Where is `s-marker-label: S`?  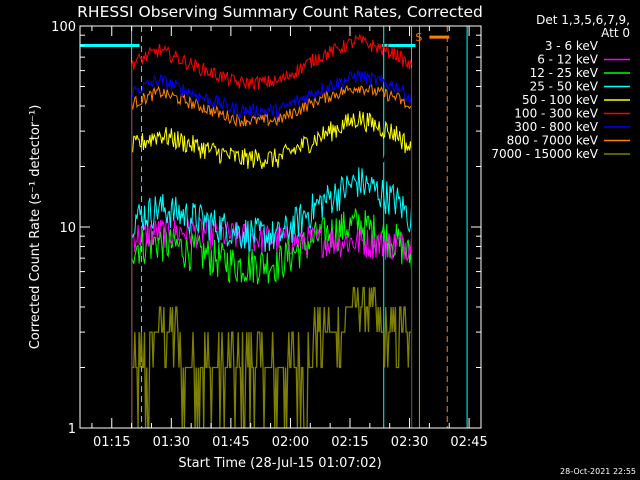
s-marker-label: S is located at coordinates (418, 37).